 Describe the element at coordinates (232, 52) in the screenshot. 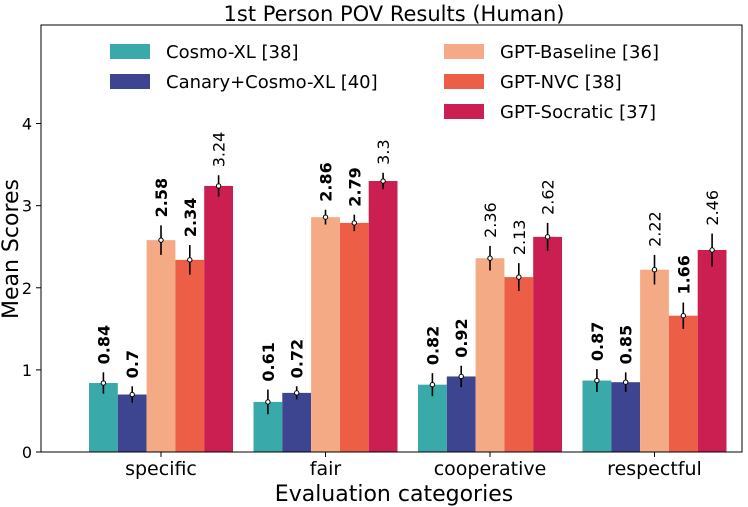

I see `legend-label: Cosmo-XL [38]` at that location.